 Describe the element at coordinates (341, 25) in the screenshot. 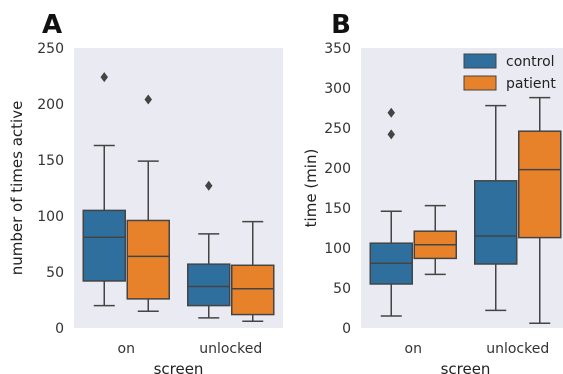

I see `panel-letter: B` at that location.